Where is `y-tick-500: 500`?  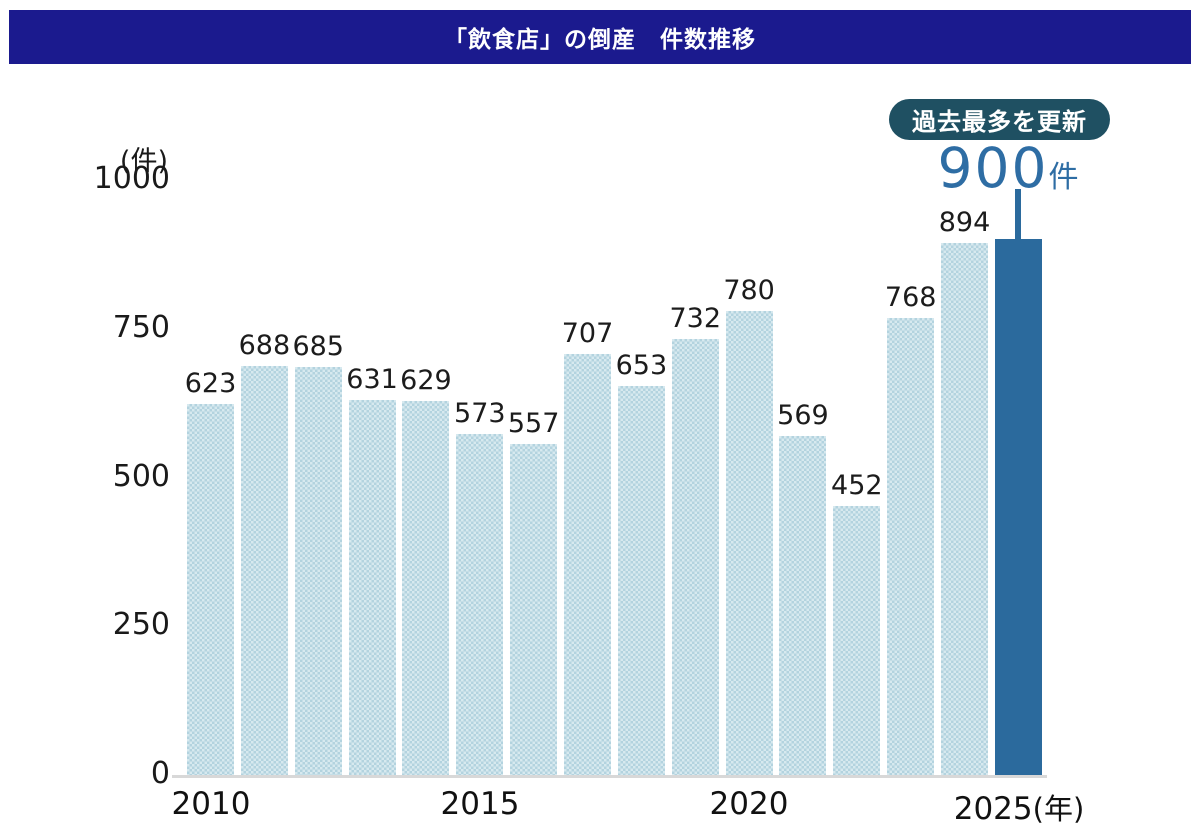 y-tick-500: 500 is located at coordinates (141, 476).